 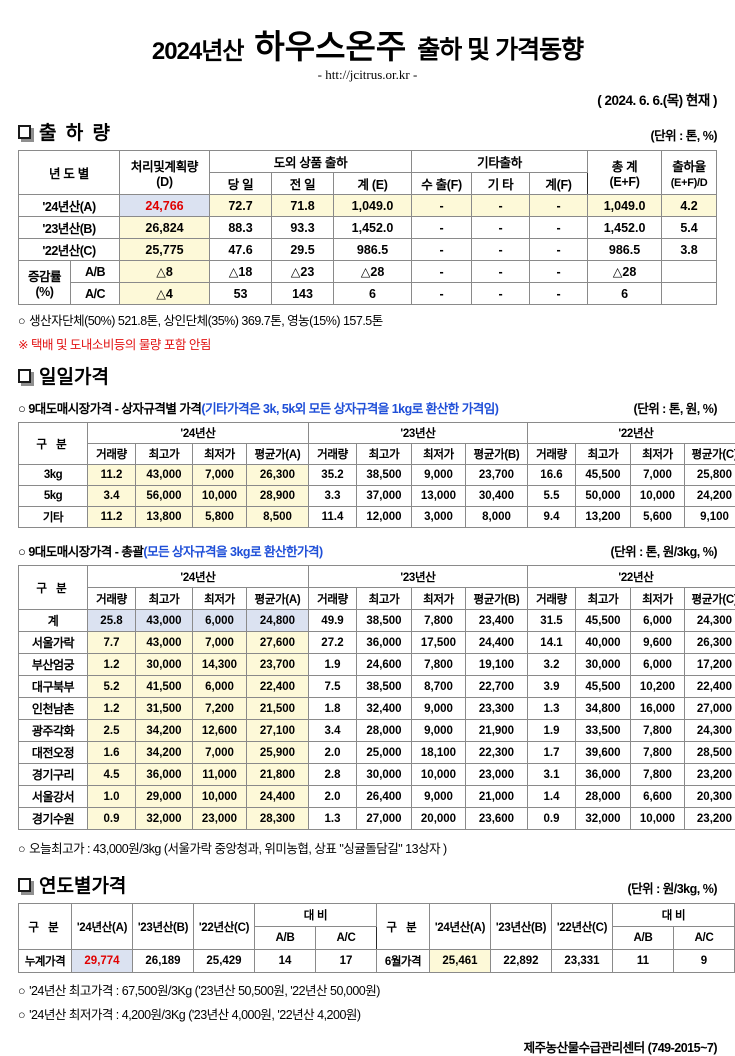 I want to click on col-y24-left: '24년산(A), so click(x=102, y=927).